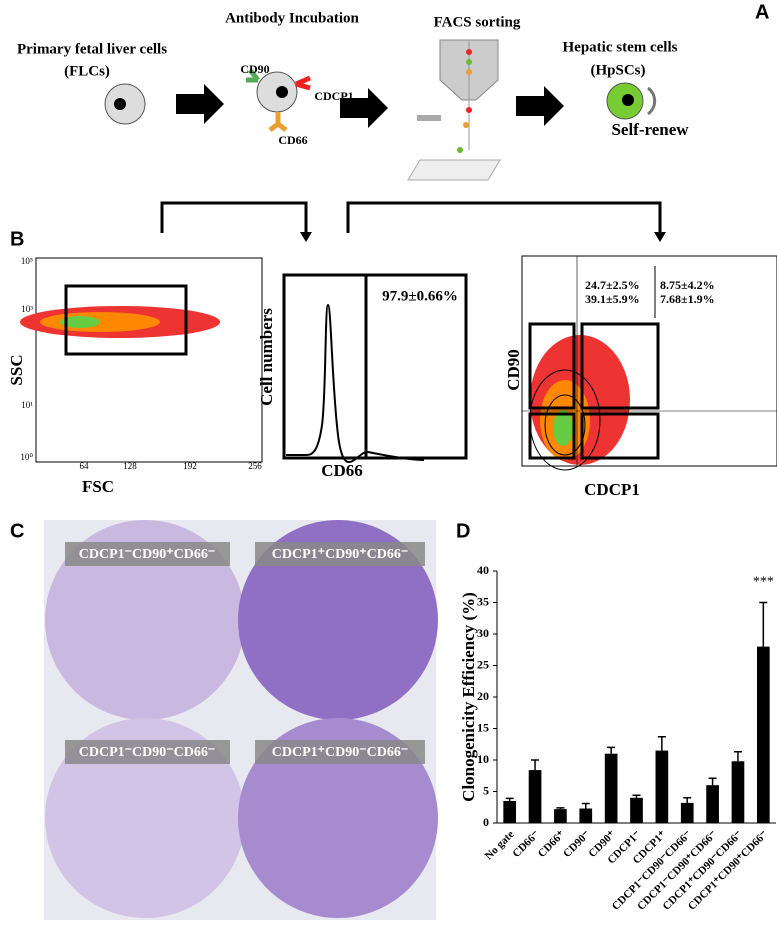  What do you see at coordinates (483, 601) in the screenshot?
I see `y-tick-label: 35` at bounding box center [483, 601].